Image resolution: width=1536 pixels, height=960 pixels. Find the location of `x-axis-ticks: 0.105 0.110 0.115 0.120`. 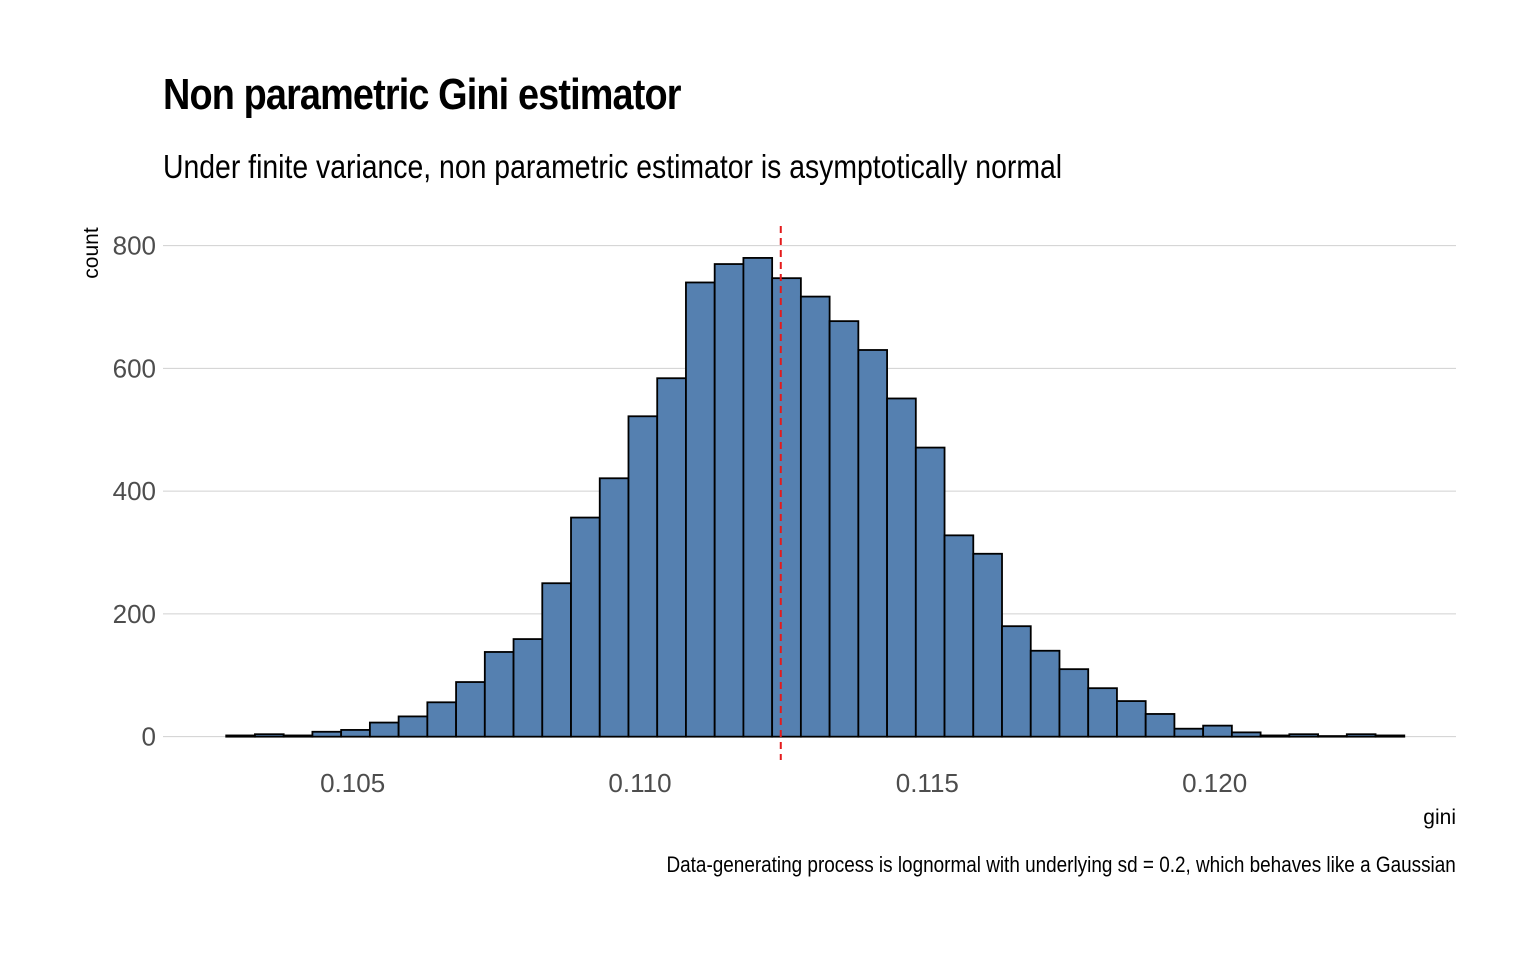

x-axis-ticks: 0.105 0.110 0.115 0.120 is located at coordinates (783, 783).